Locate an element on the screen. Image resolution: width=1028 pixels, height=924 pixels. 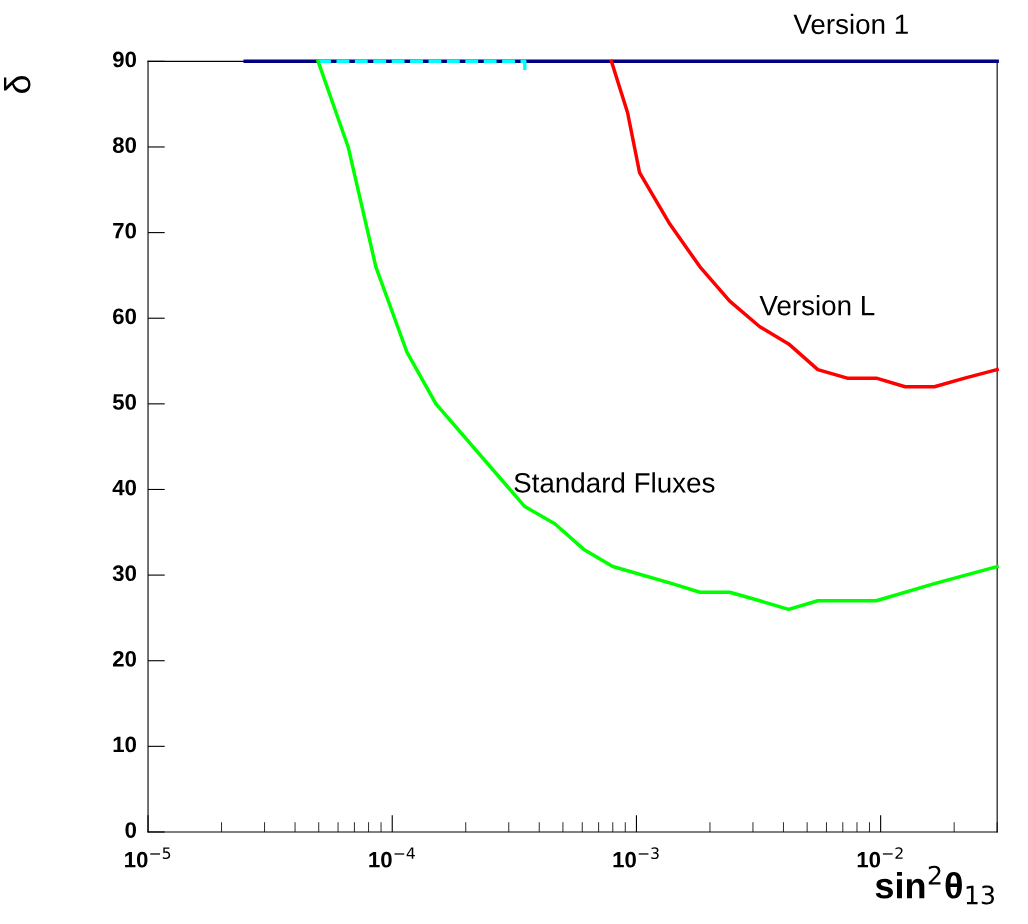
y-tick-label: 60 is located at coordinates (125, 316).